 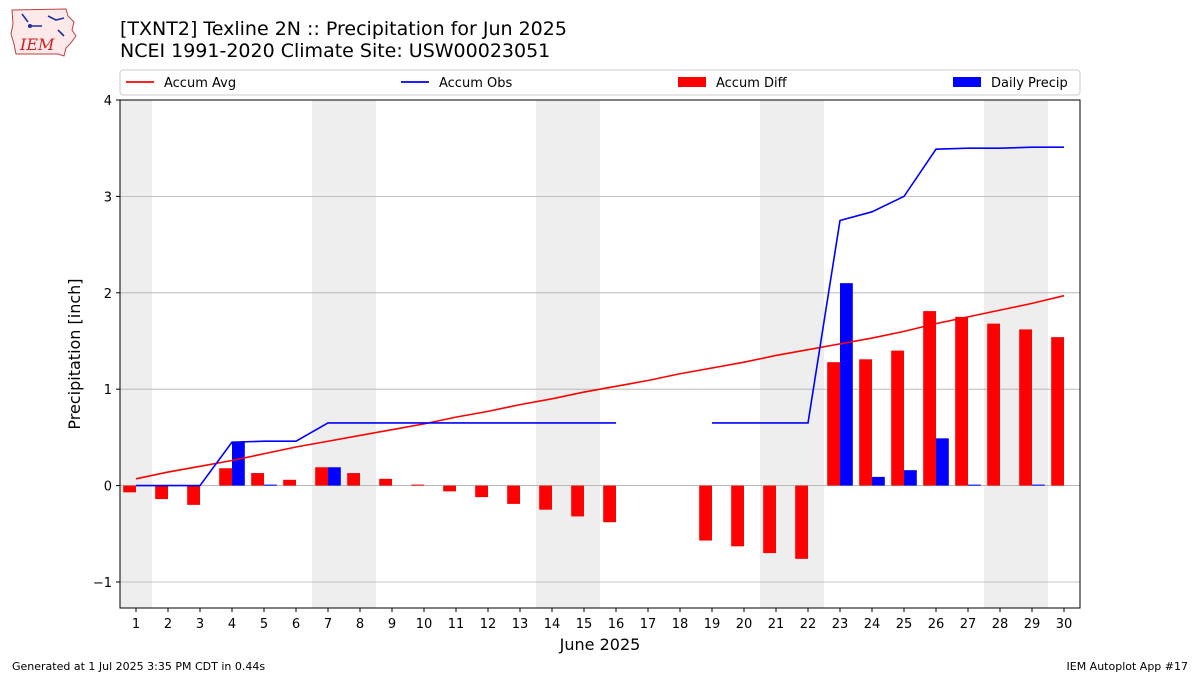 I want to click on y-tick-label: 4, so click(x=108, y=101).